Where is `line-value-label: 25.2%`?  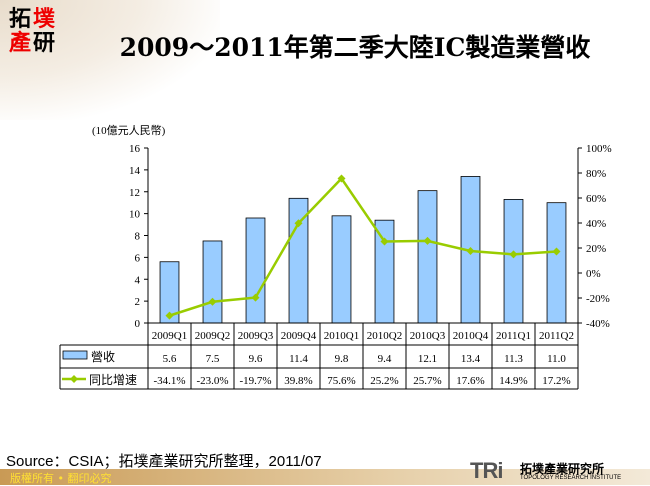 line-value-label: 25.2% is located at coordinates (384, 381).